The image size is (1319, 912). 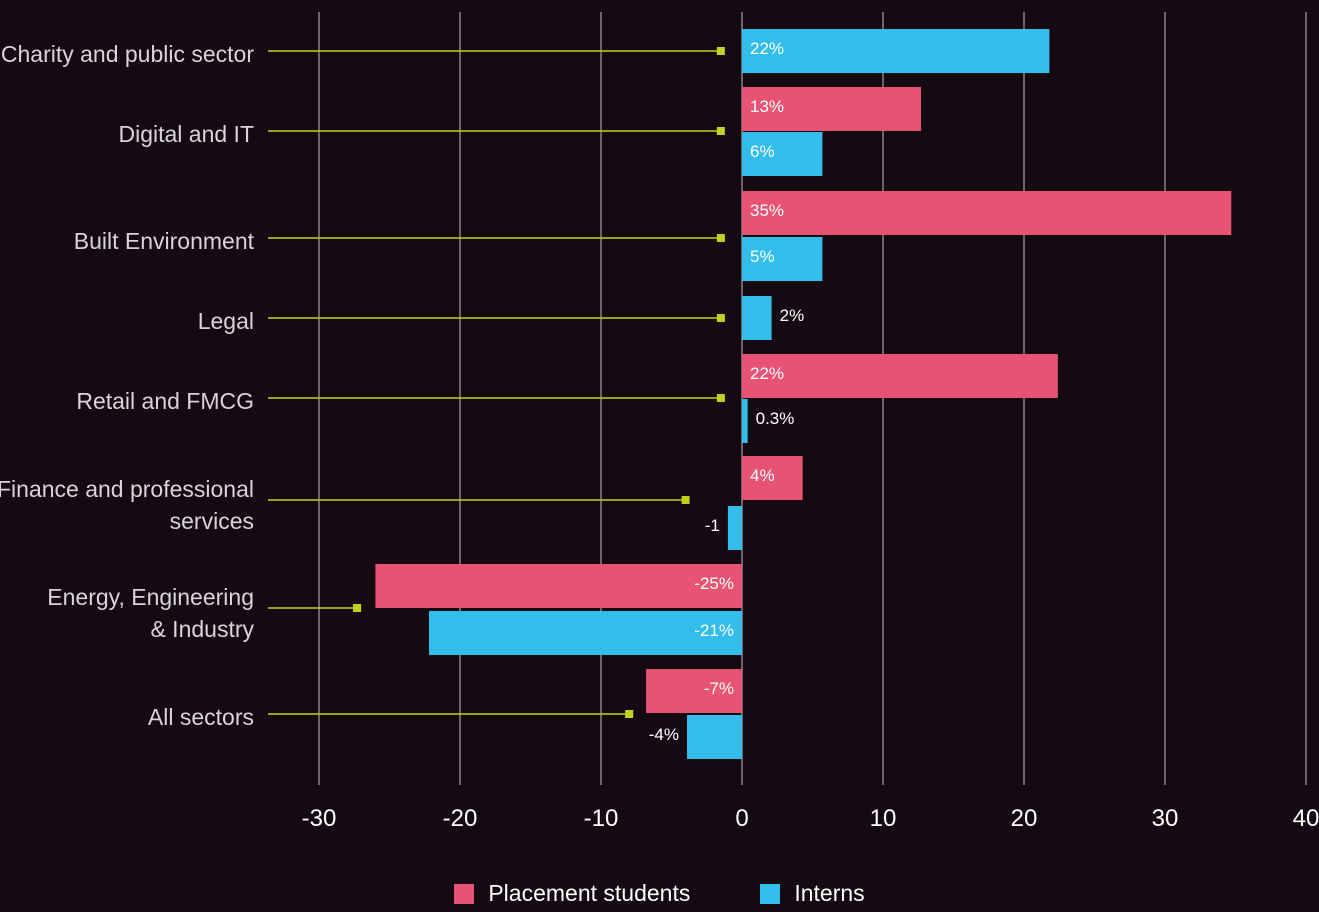 I want to click on category-label-2: Built Environment, so click(x=164, y=241).